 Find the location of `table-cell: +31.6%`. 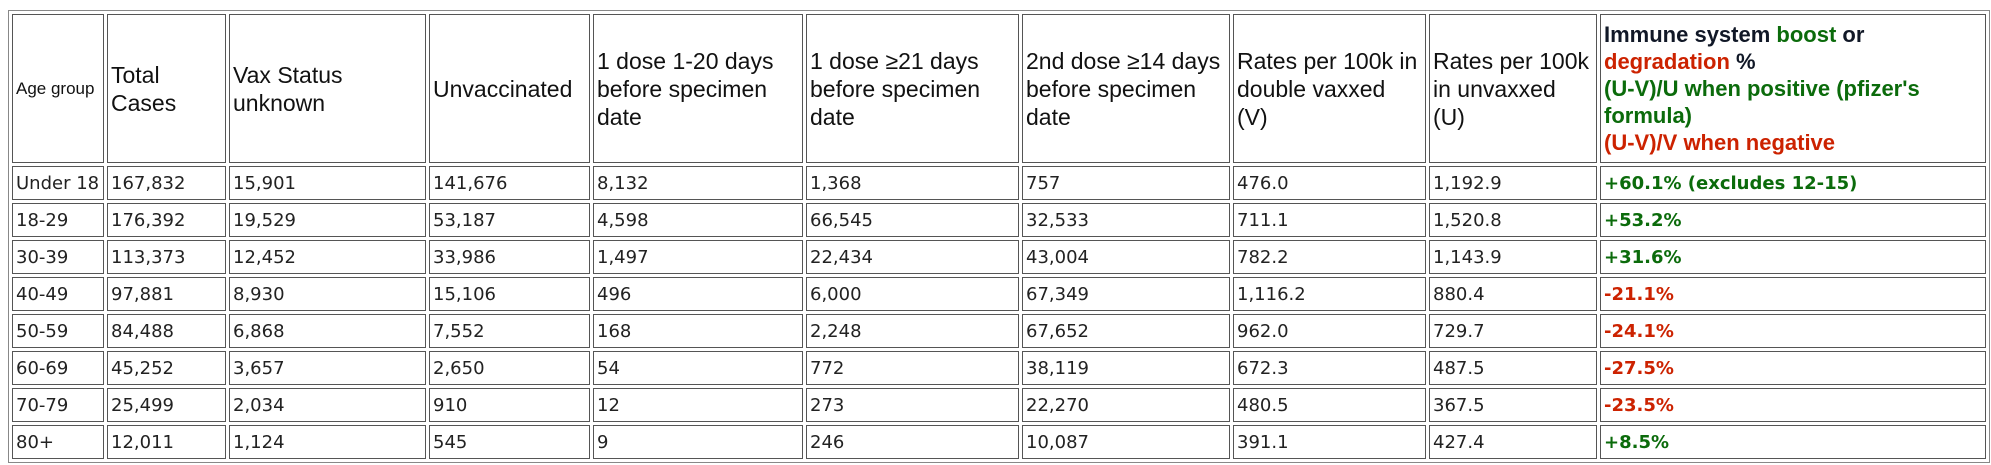

table-cell: +31.6% is located at coordinates (1793, 257).